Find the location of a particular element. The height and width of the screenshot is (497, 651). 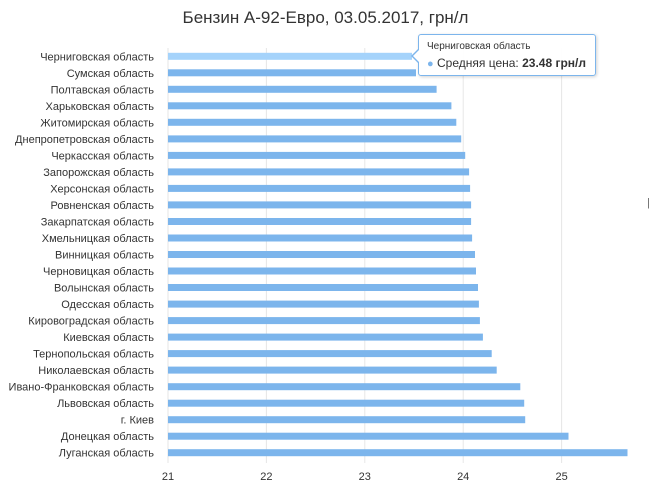

category-label: г. Киев is located at coordinates (137, 421).